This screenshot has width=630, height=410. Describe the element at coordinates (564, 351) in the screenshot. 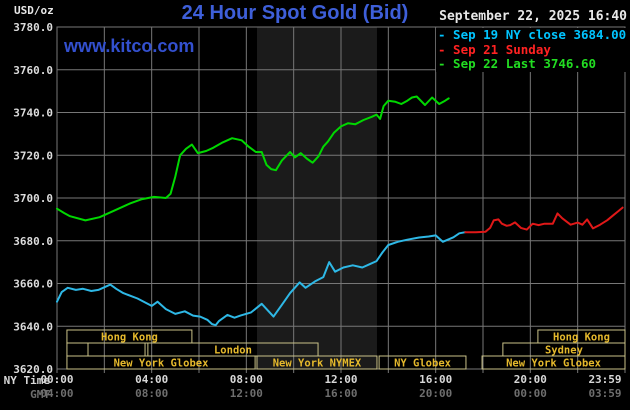

I see `session-label: Sydney` at that location.